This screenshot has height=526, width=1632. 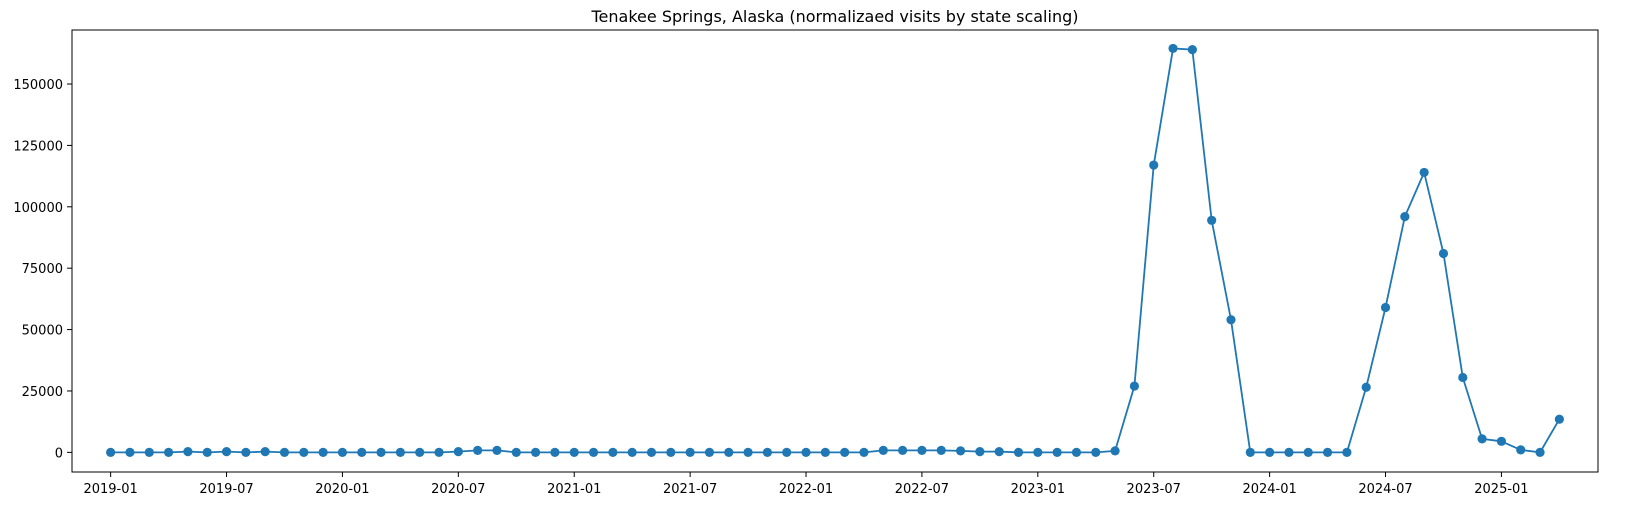 What do you see at coordinates (59, 453) in the screenshot?
I see `y-tick-label: 0` at bounding box center [59, 453].